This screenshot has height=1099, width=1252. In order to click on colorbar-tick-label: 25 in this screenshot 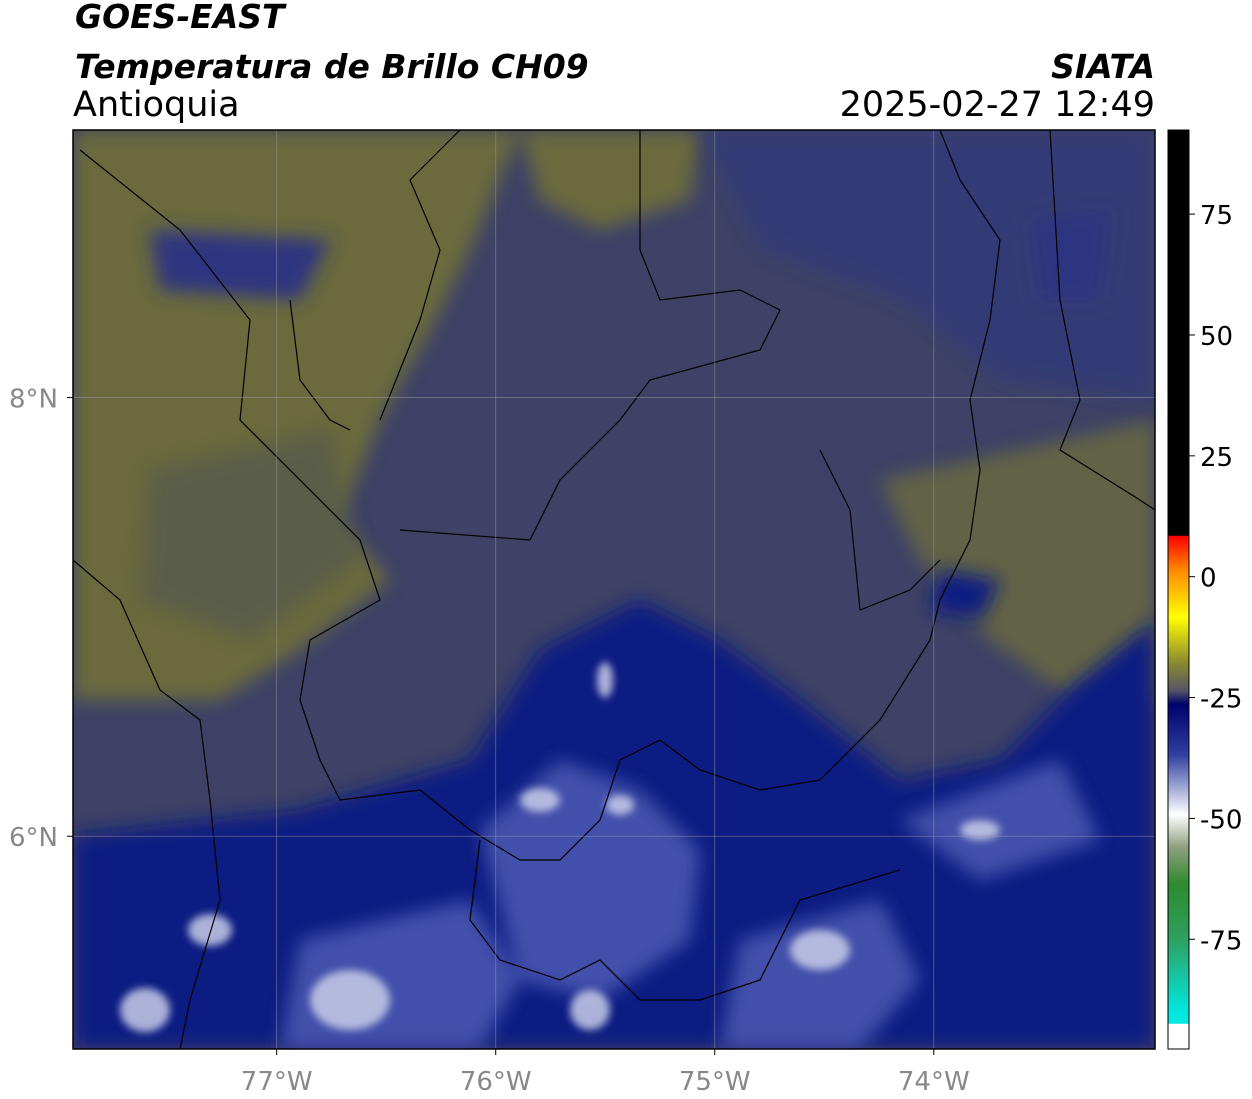, I will do `click(1216, 458)`.